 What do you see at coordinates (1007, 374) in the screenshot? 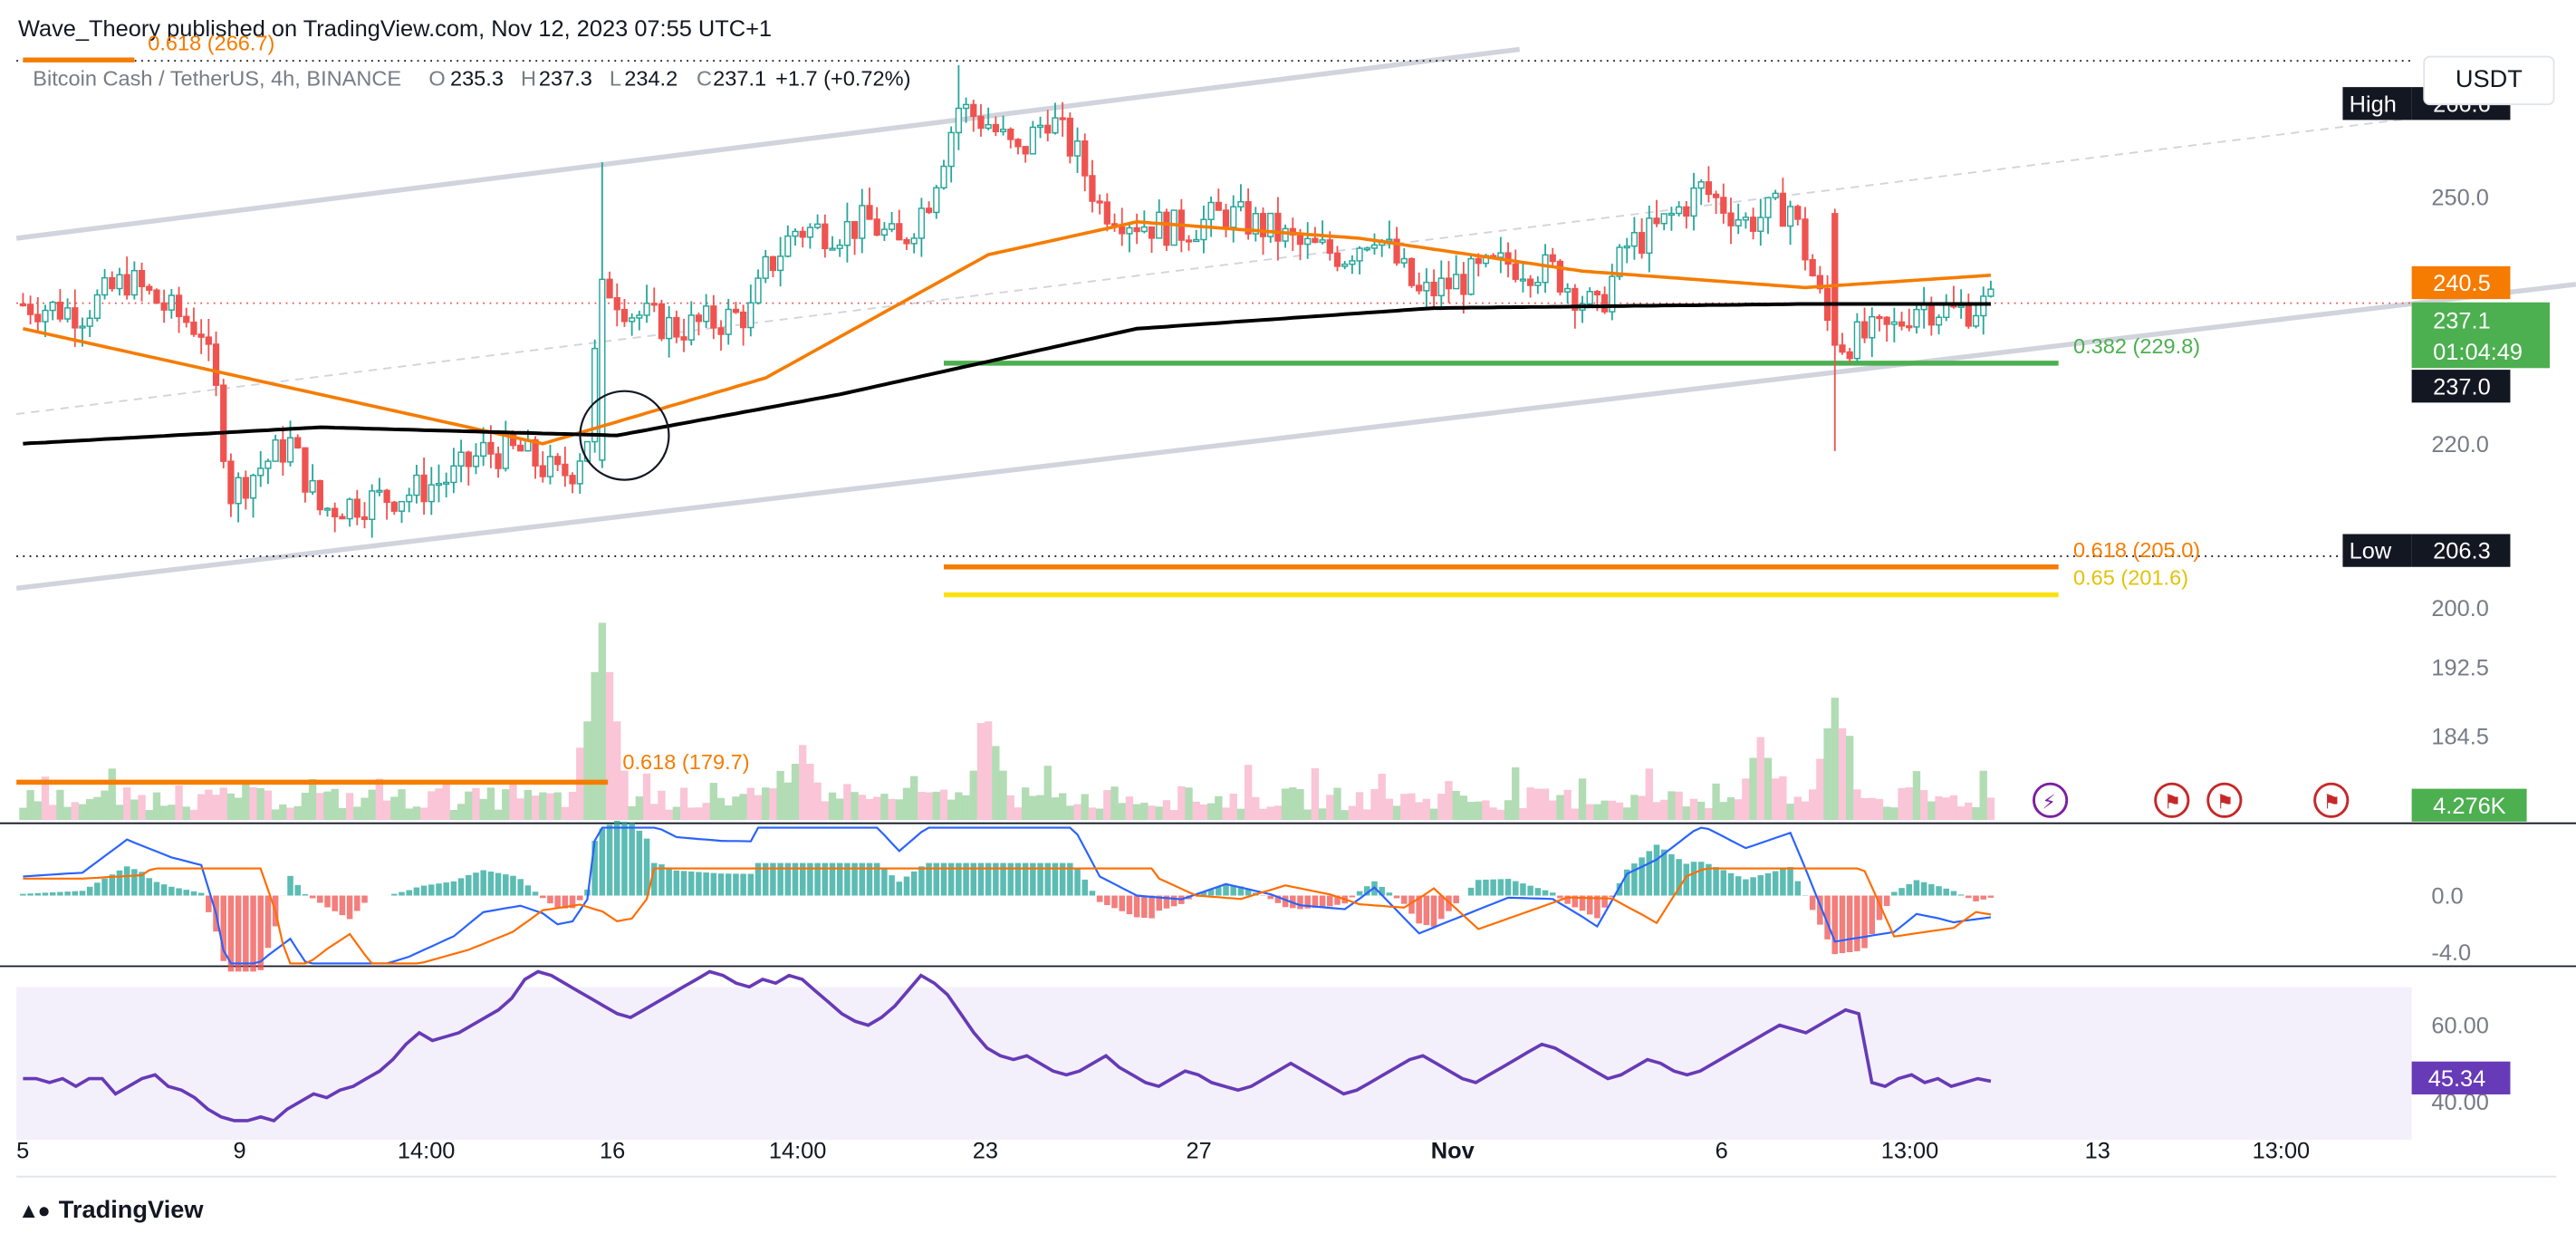
I see `ema-slow-line` at bounding box center [1007, 374].